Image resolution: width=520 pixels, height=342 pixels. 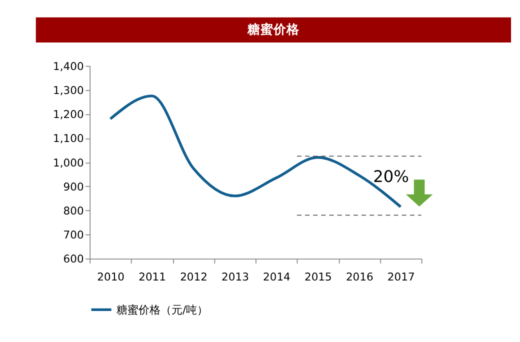 What do you see at coordinates (73, 187) in the screenshot?
I see `y-tick-label: 900` at bounding box center [73, 187].